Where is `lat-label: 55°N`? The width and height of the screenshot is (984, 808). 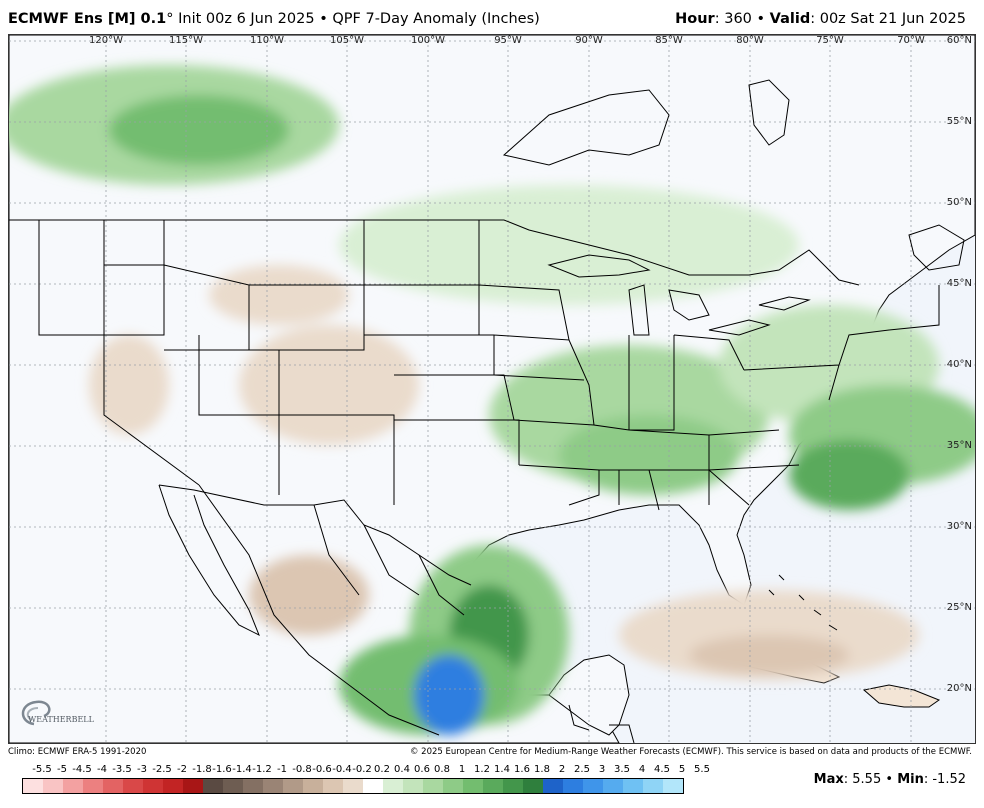
lat-label: 55°N is located at coordinates (959, 121).